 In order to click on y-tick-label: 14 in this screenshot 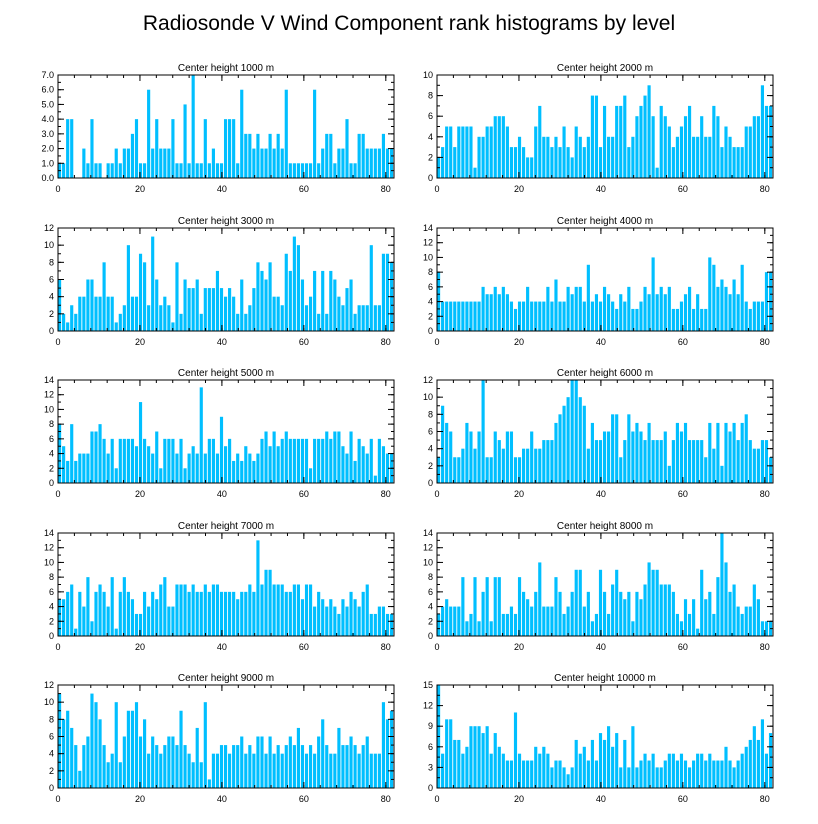, I will do `click(49, 380)`.